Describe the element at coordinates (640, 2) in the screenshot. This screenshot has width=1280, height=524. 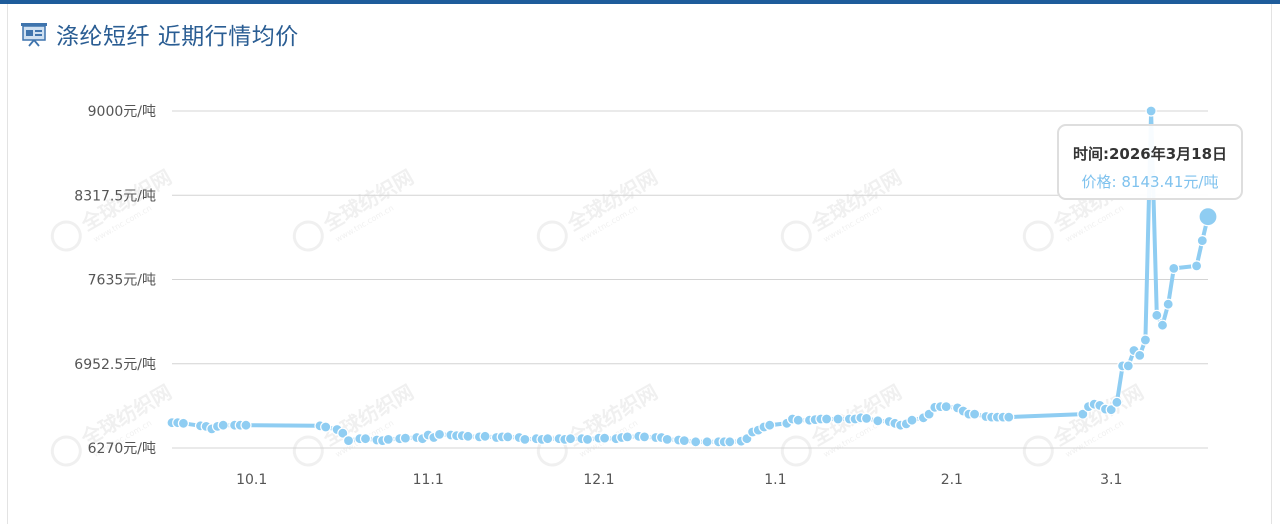
I see `top-accent-bar` at that location.